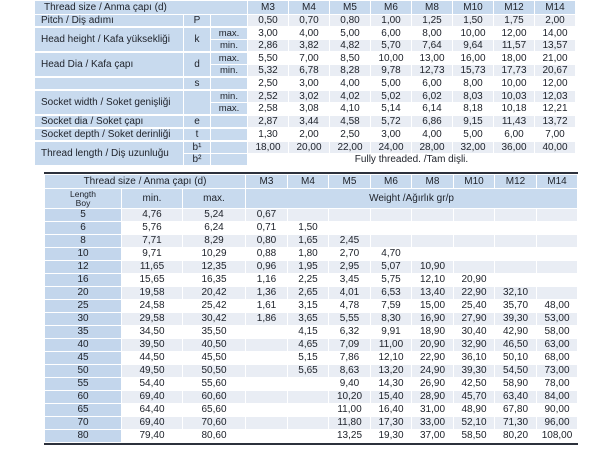 This screenshot has height=450, width=600. What do you see at coordinates (473, 83) in the screenshot?
I see `dimension-value: 8,00` at bounding box center [473, 83].